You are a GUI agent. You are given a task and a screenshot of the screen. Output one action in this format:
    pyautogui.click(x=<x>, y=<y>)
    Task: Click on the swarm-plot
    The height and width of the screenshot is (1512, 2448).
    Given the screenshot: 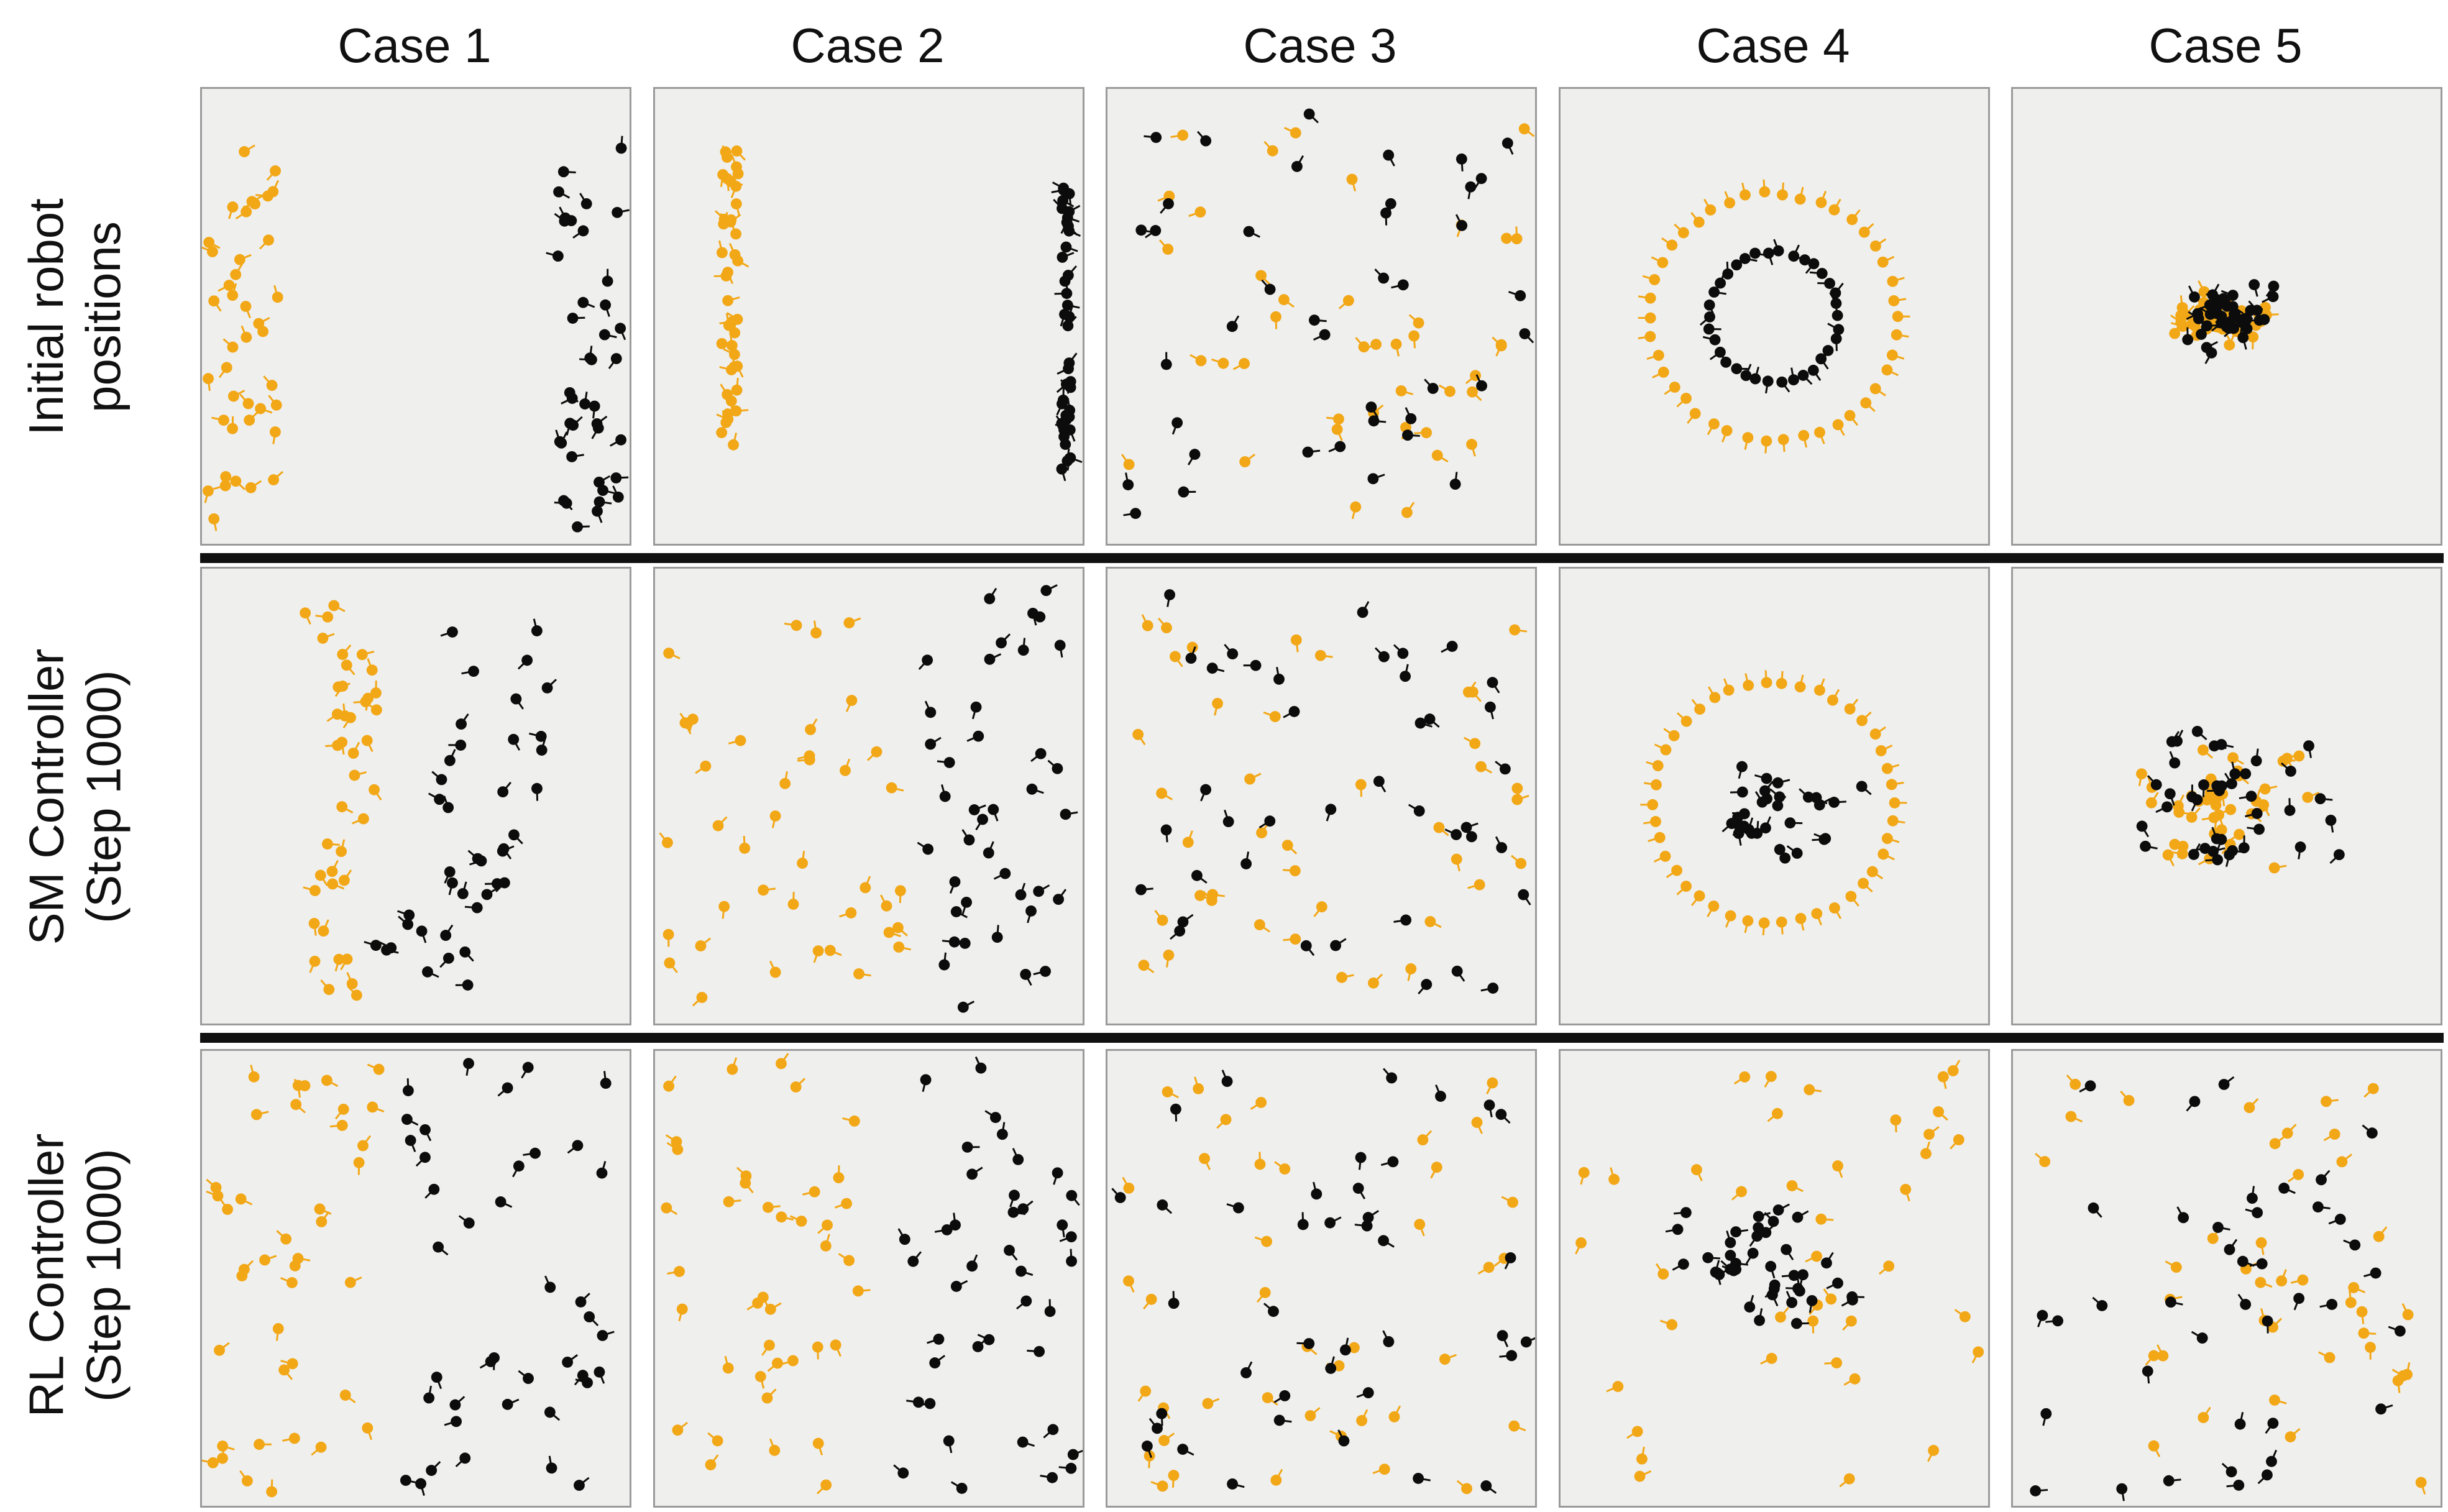 What is the action you would take?
    pyautogui.click(x=2228, y=1287)
    